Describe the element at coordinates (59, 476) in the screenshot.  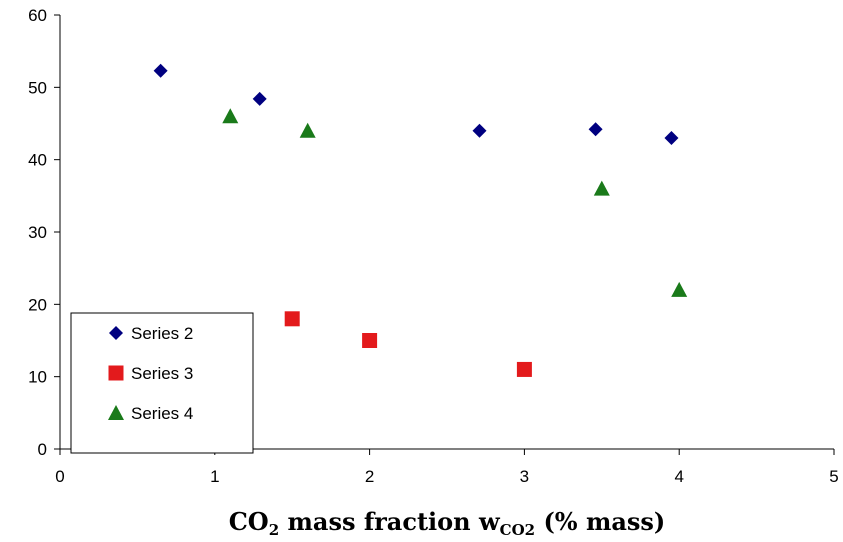
I see `x-tick-label: 0` at that location.